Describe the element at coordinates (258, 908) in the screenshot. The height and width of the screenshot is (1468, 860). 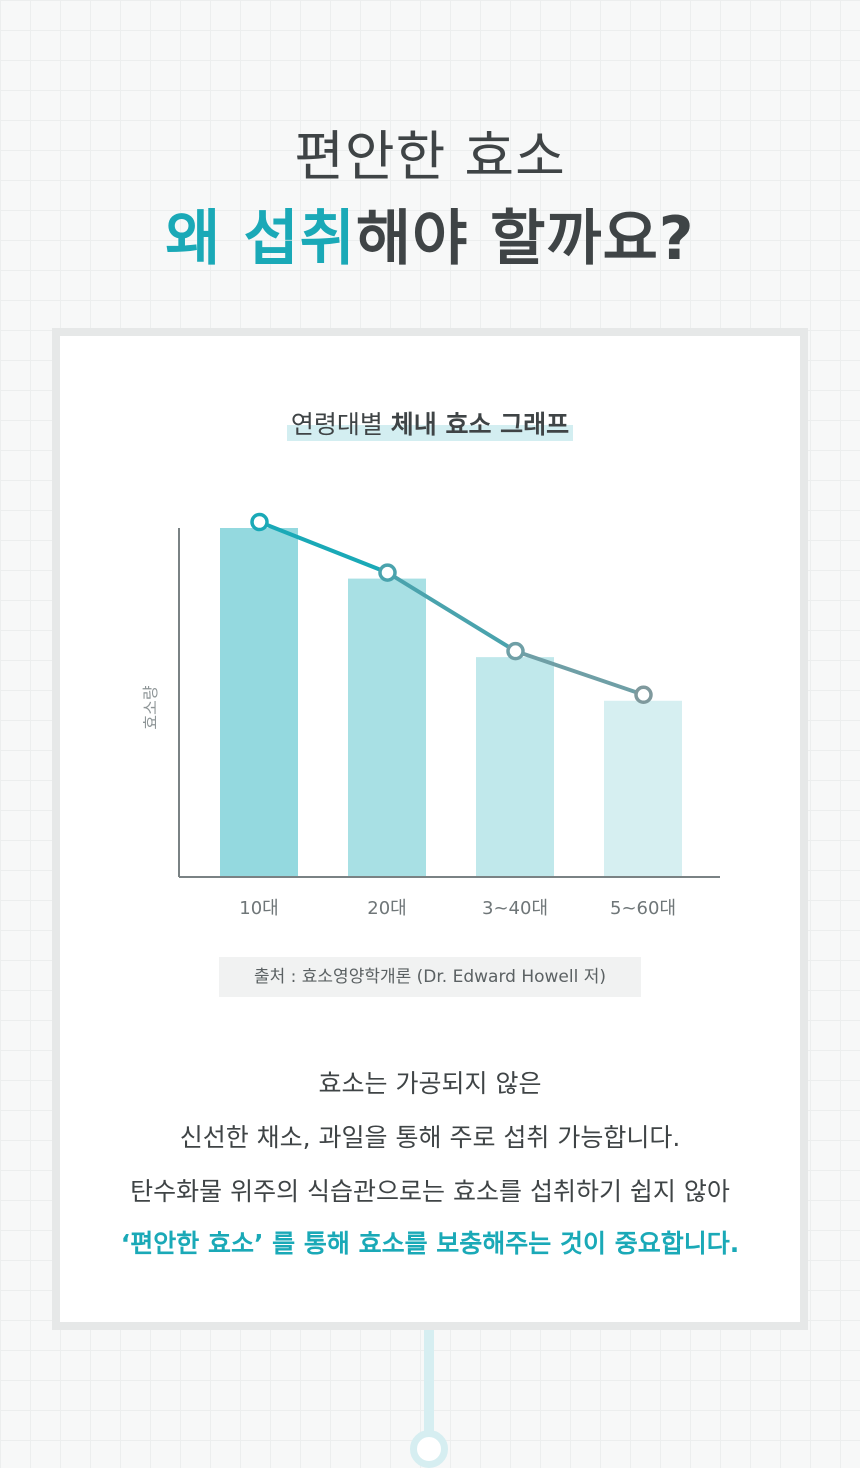
I see `x-tick-label: 10대` at that location.